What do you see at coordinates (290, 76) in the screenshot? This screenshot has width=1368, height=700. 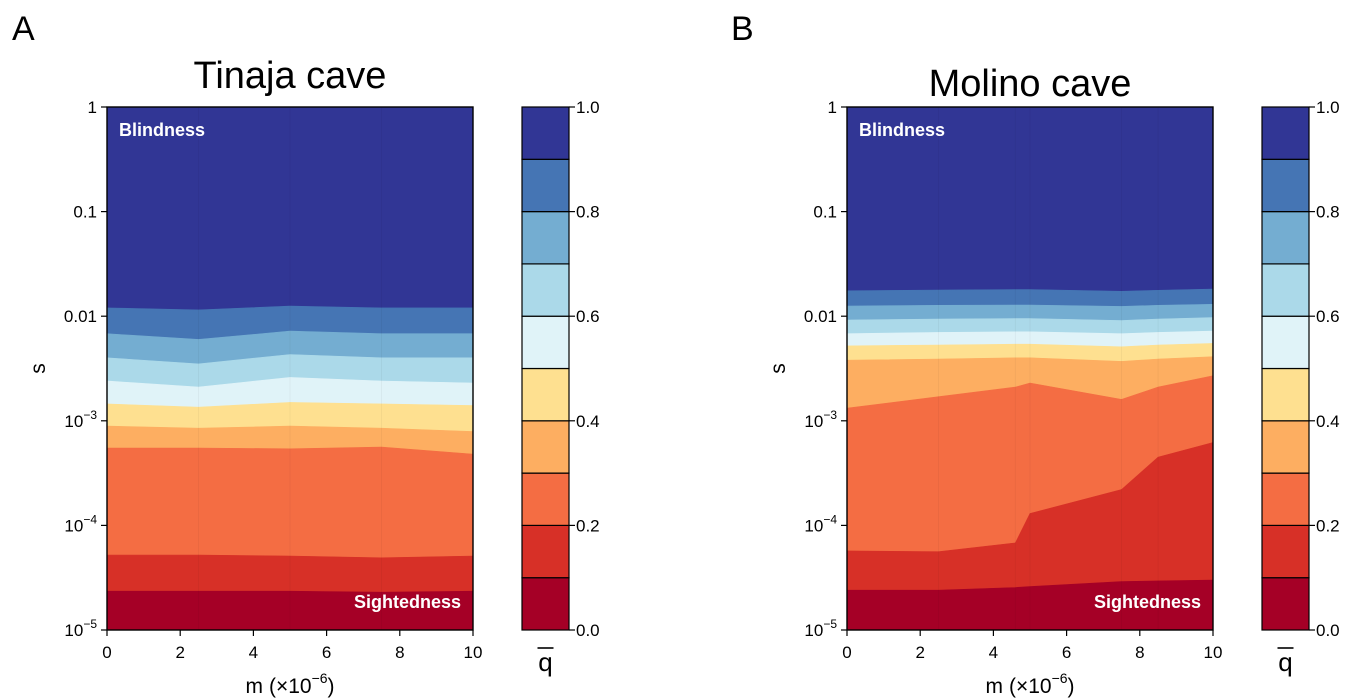 I see `chart-title: Tinaja cave` at bounding box center [290, 76].